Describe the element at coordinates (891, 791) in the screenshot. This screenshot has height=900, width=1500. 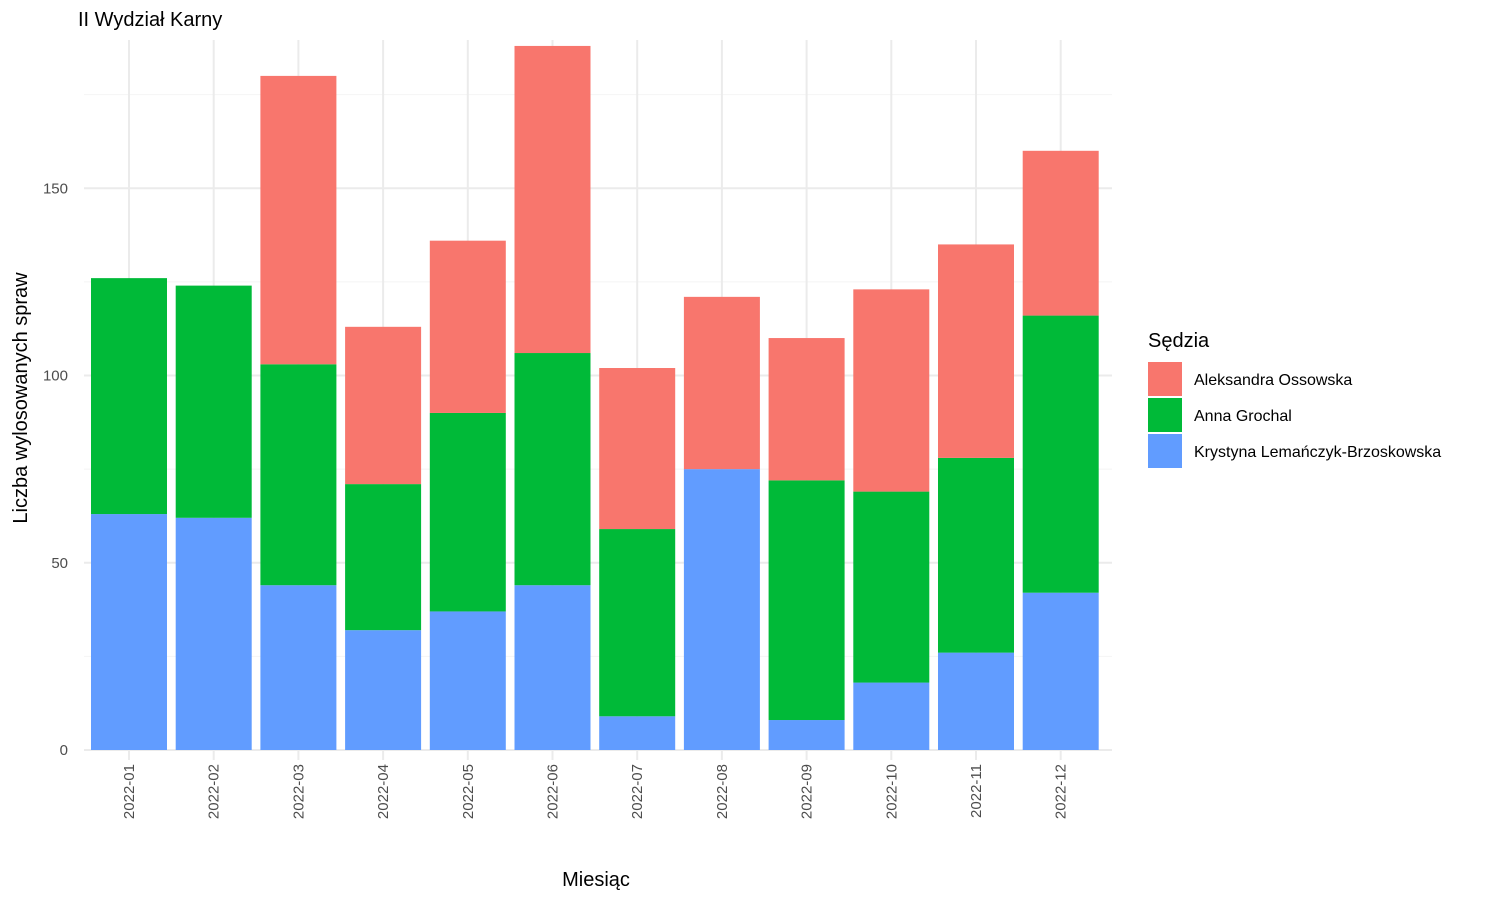
I see `x-tick-label: 2022-10` at that location.